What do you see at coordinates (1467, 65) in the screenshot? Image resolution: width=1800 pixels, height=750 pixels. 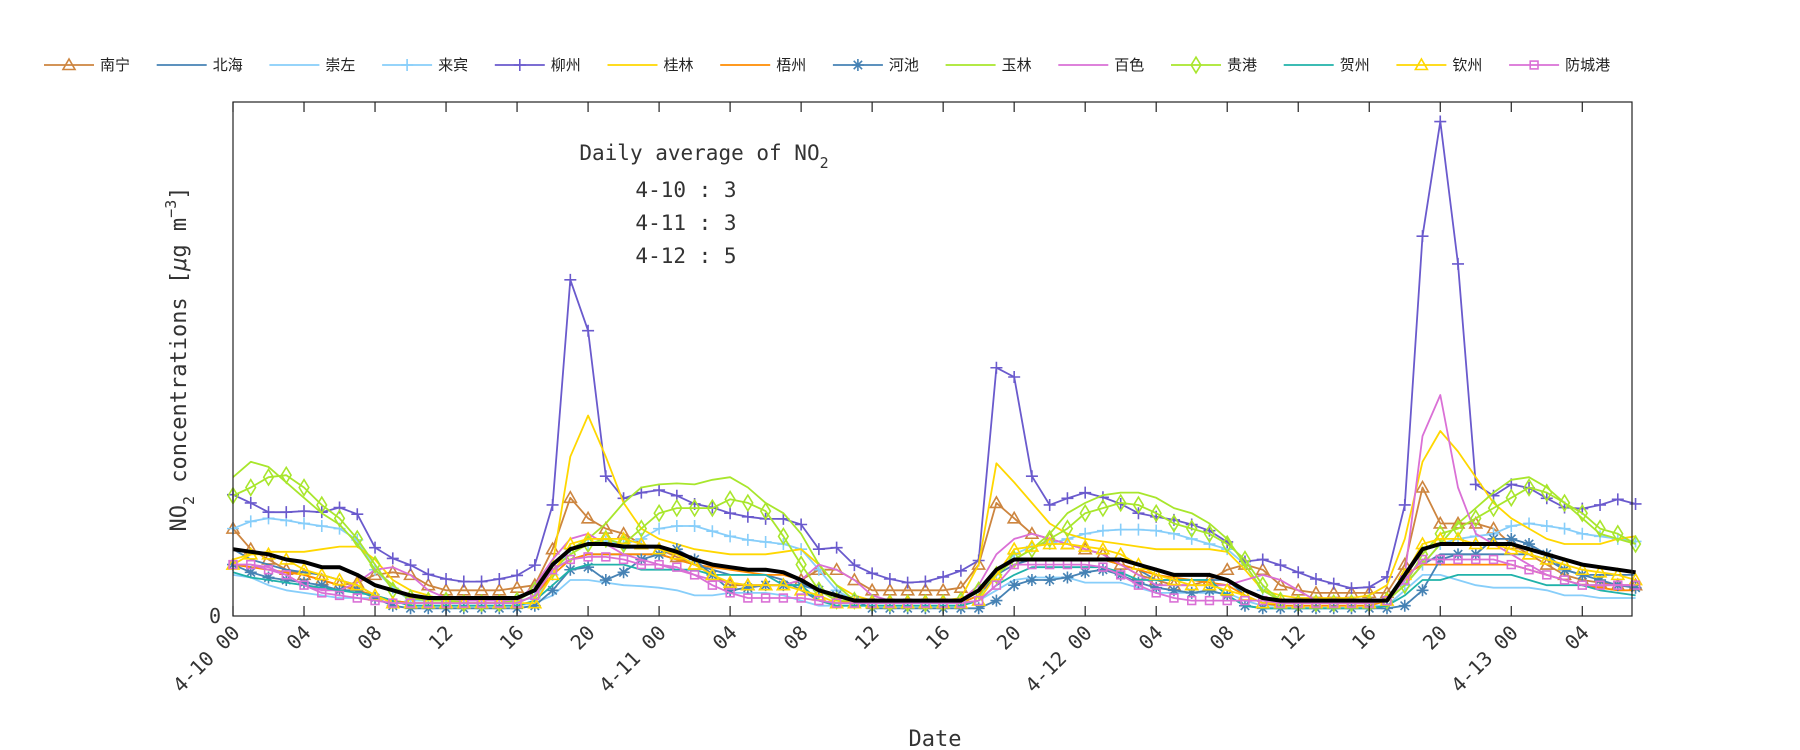 I see `legend-label: 钦州` at bounding box center [1467, 65].